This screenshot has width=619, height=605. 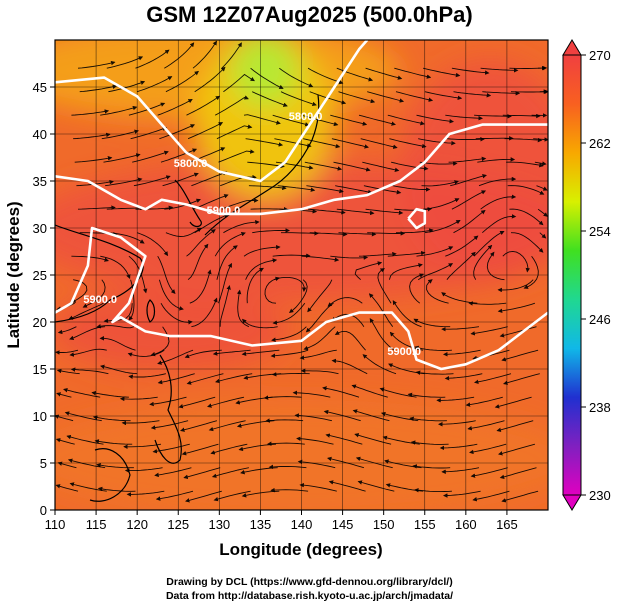 I want to click on x-tick-label: 160, so click(x=466, y=524).